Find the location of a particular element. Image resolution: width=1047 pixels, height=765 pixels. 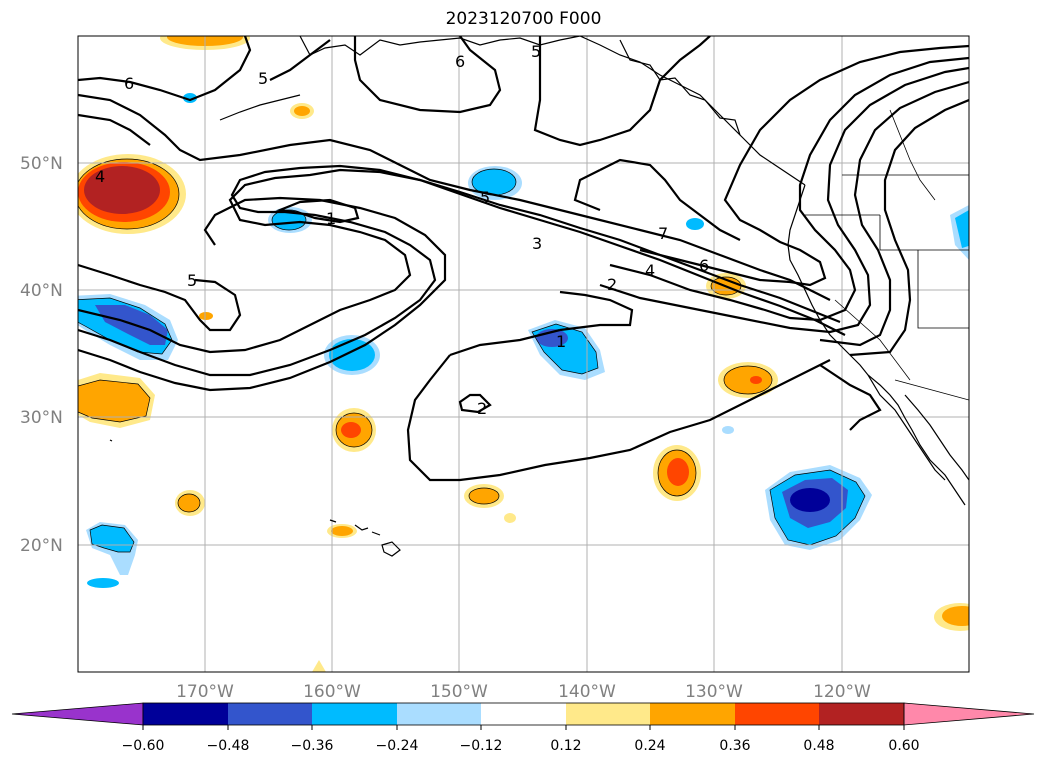

warm-anomaly-nw is located at coordinates (132, 194).